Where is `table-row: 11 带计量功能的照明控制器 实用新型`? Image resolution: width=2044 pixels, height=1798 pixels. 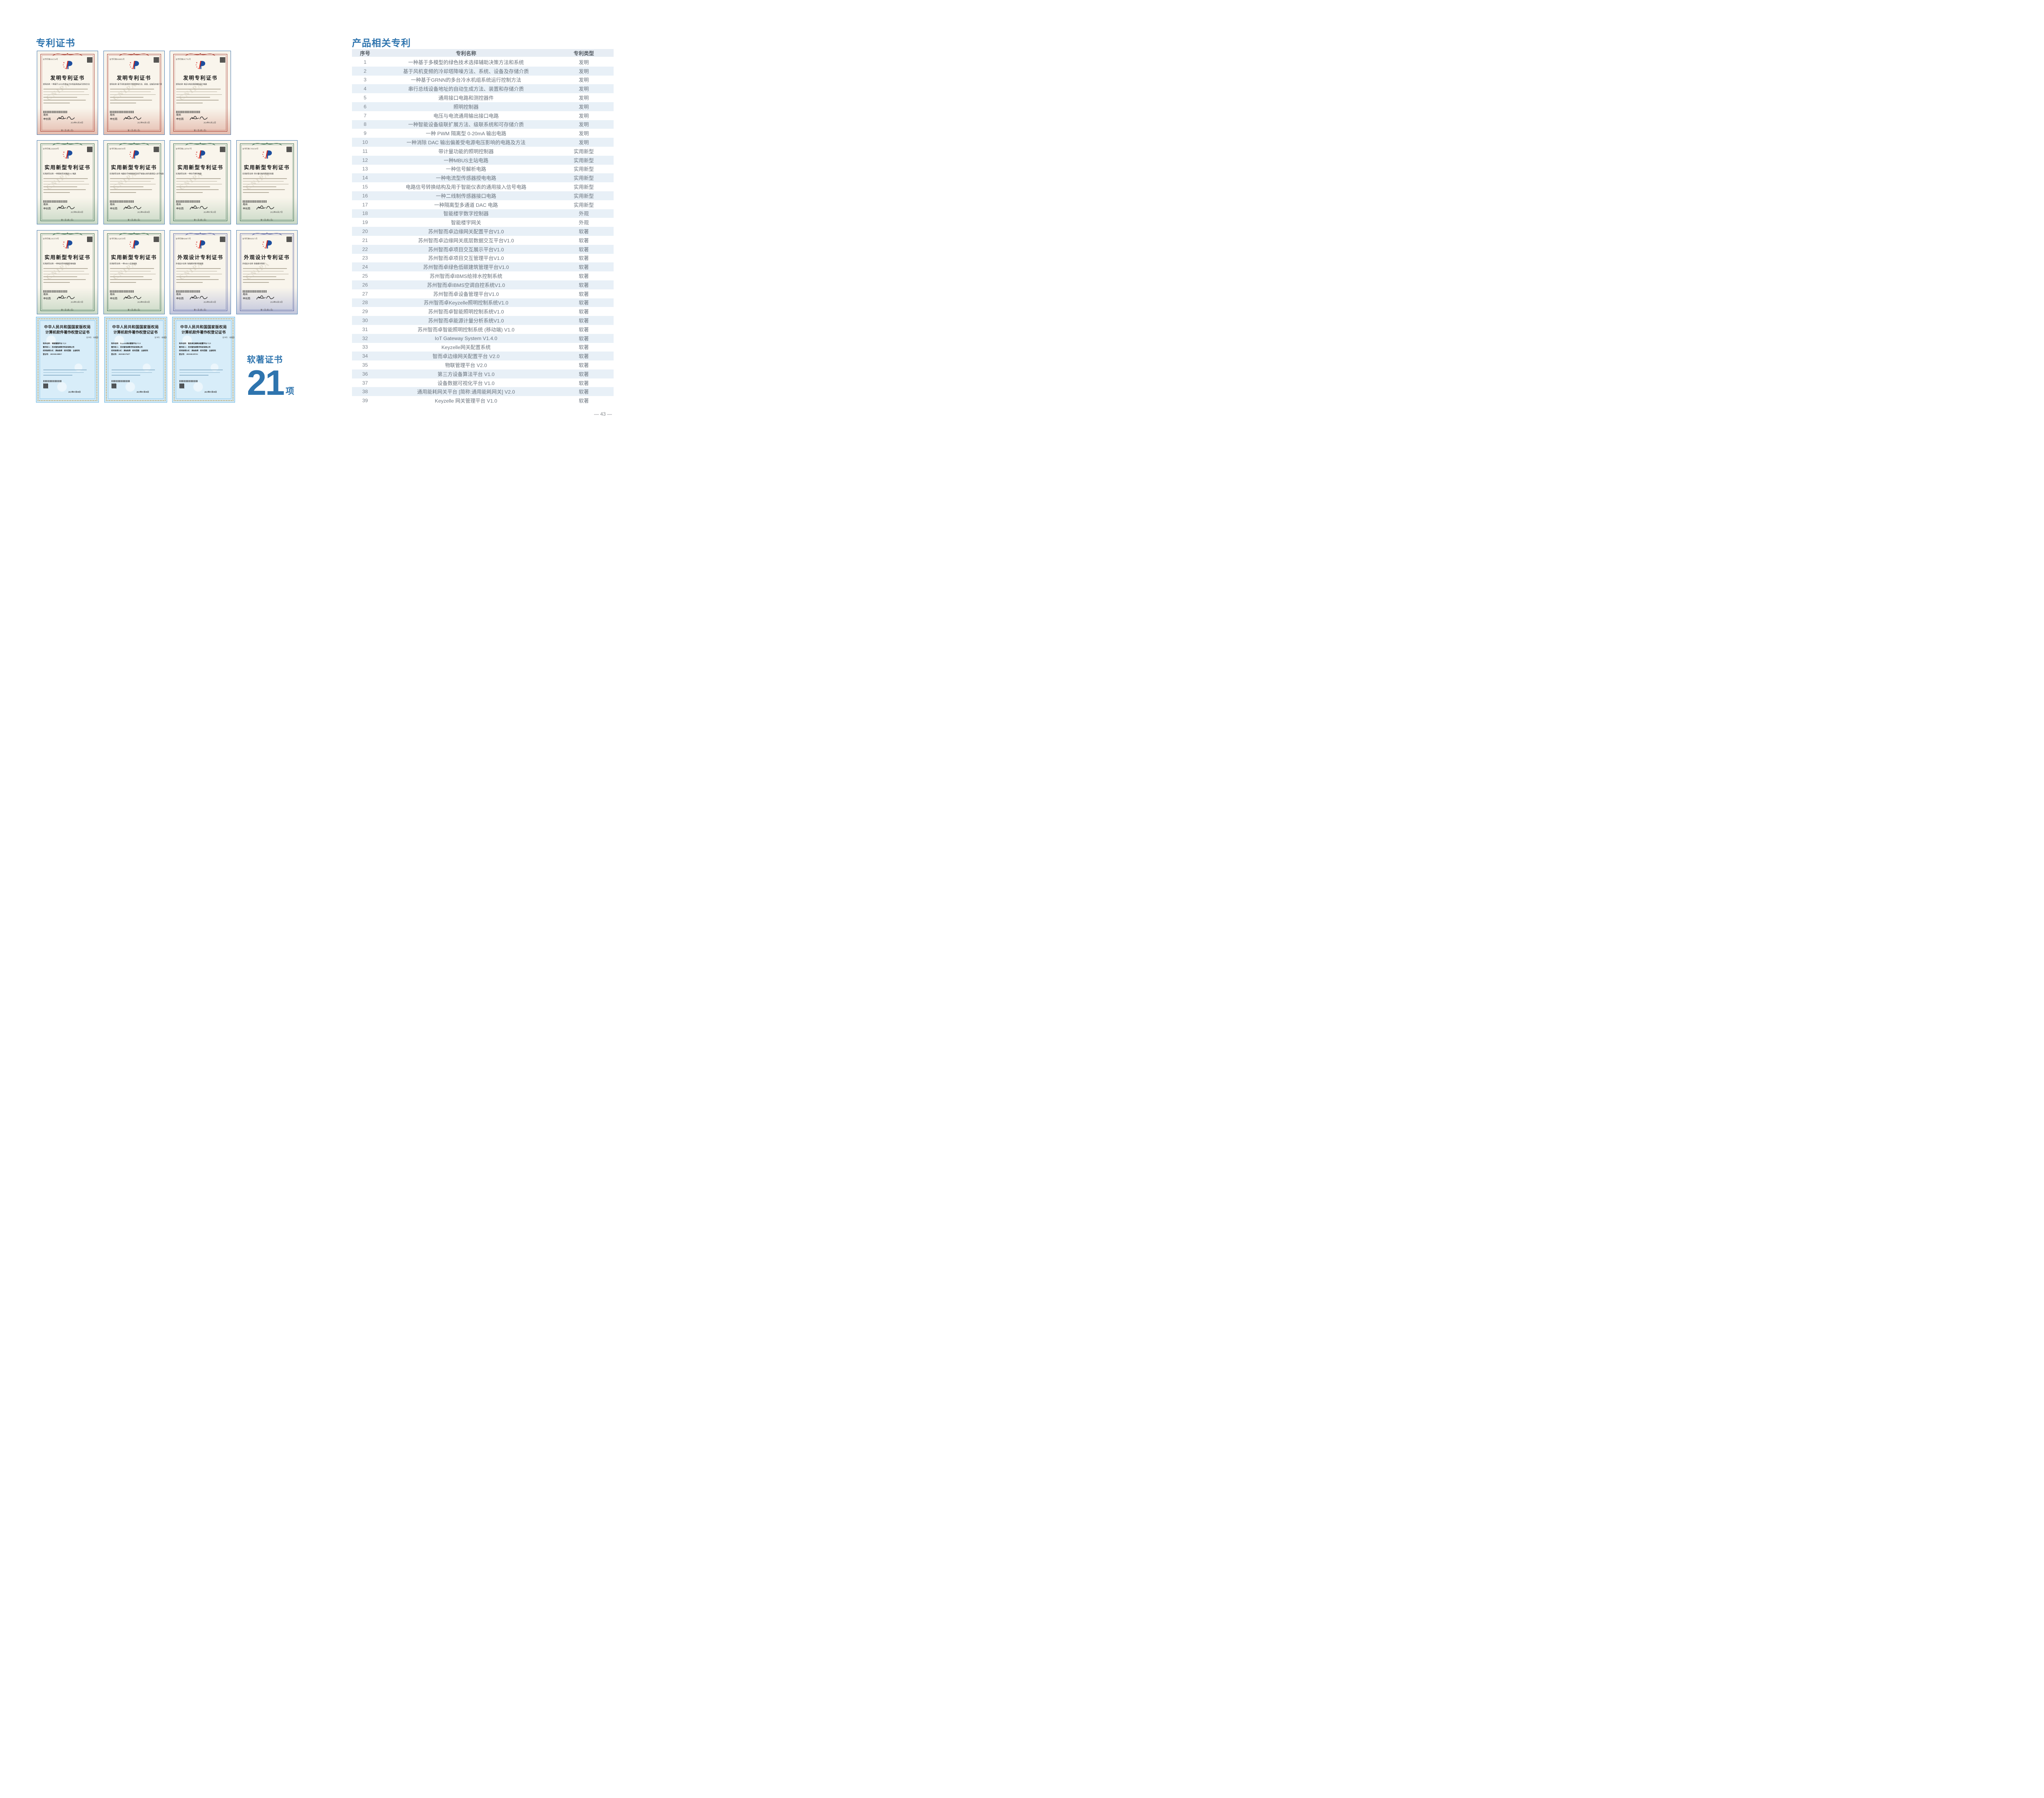
table-row: 11 带计量功能的照明控制器 实用新型 is located at coordinates (483, 151).